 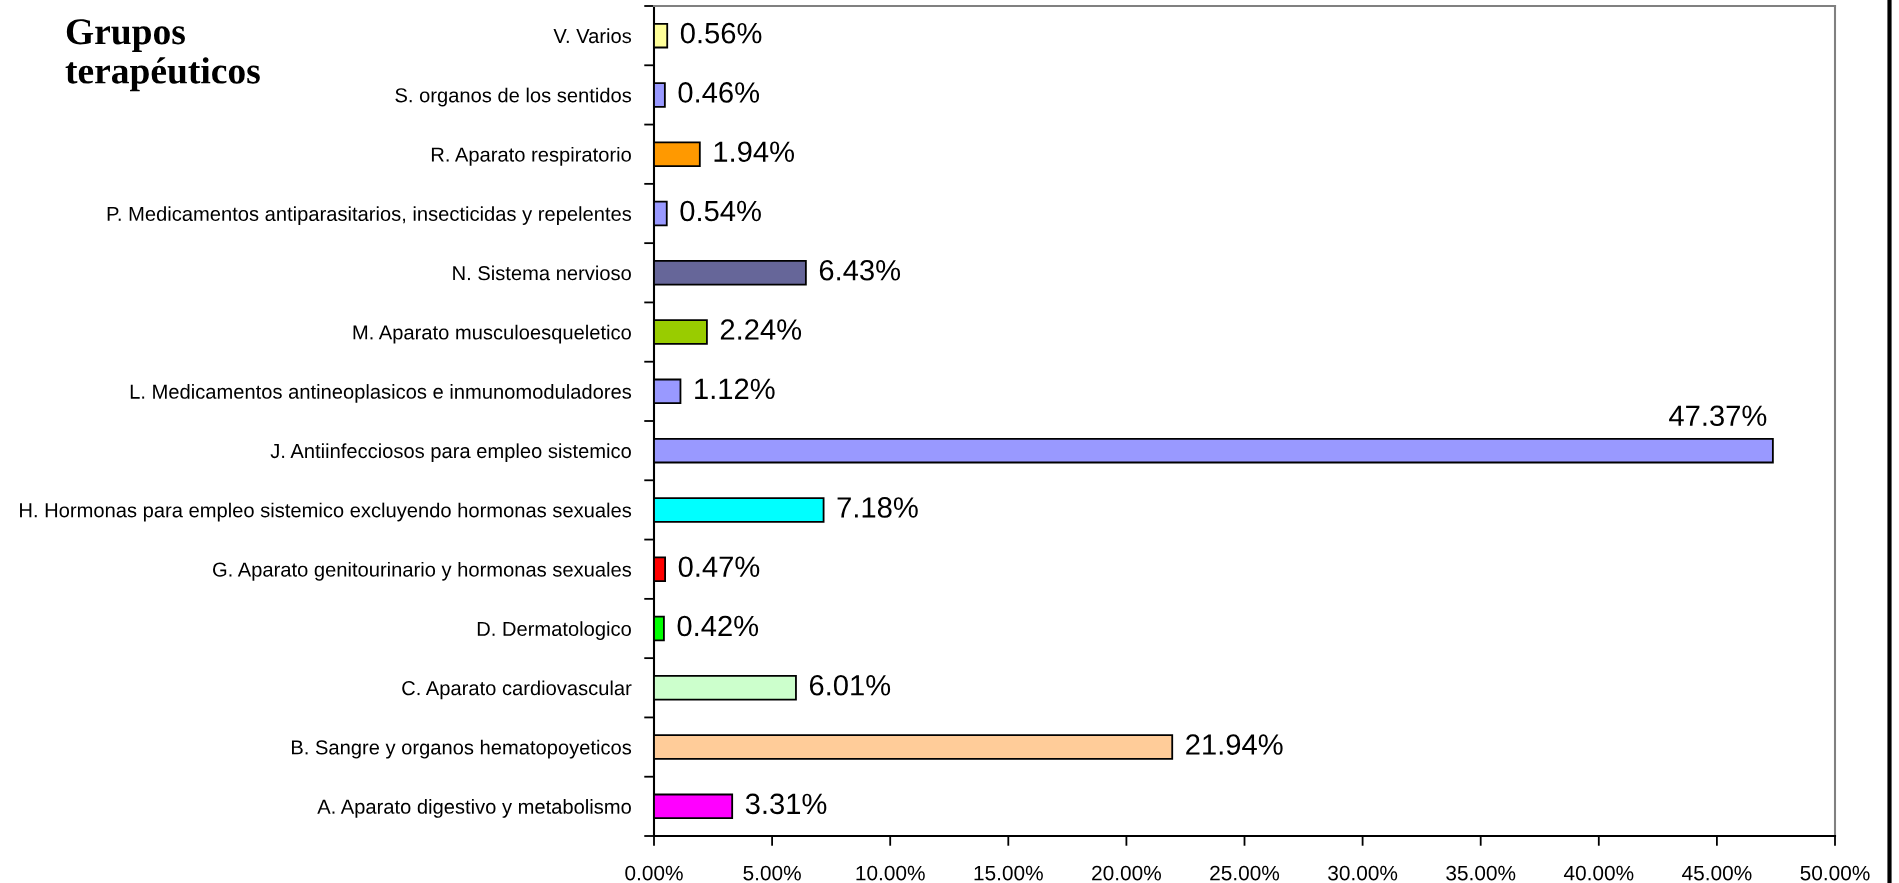 What do you see at coordinates (754, 152) in the screenshot?
I see `data-label: 1.94%` at bounding box center [754, 152].